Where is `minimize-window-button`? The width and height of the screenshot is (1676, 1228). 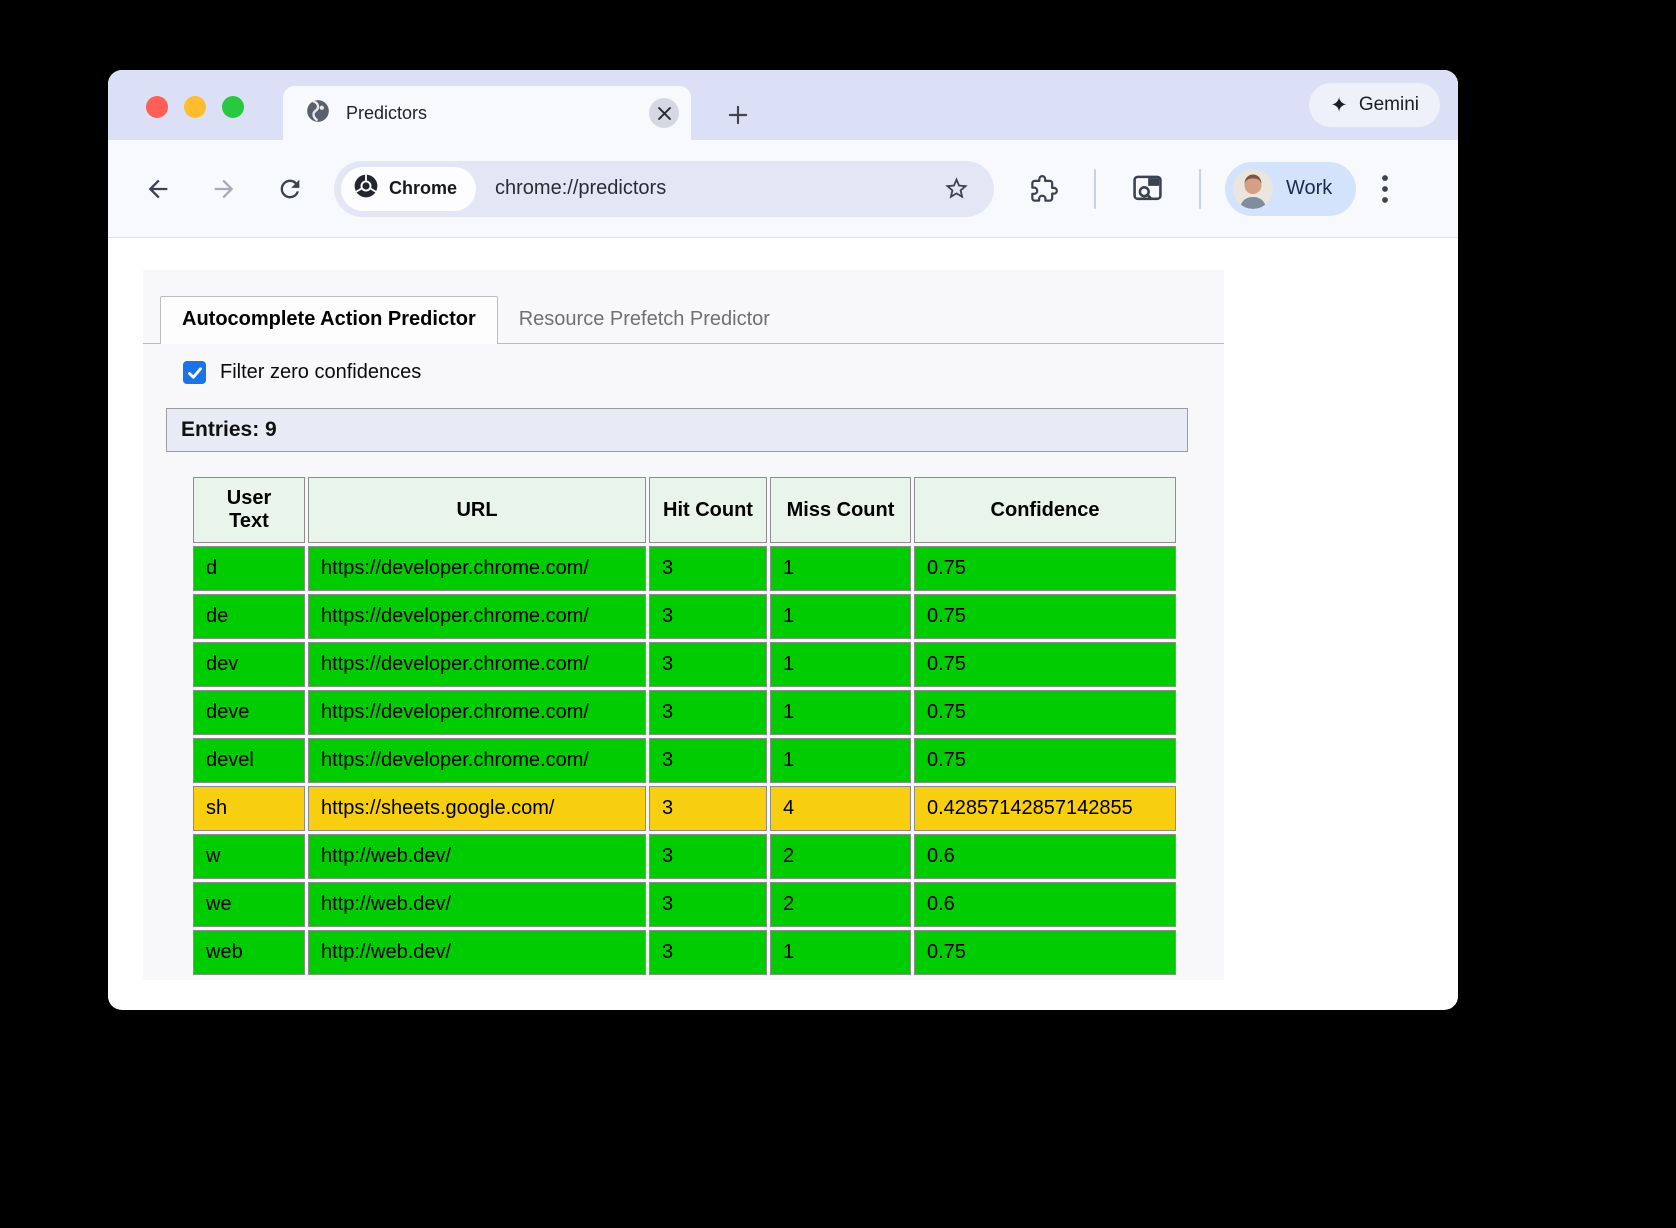
minimize-window-button is located at coordinates (195, 107).